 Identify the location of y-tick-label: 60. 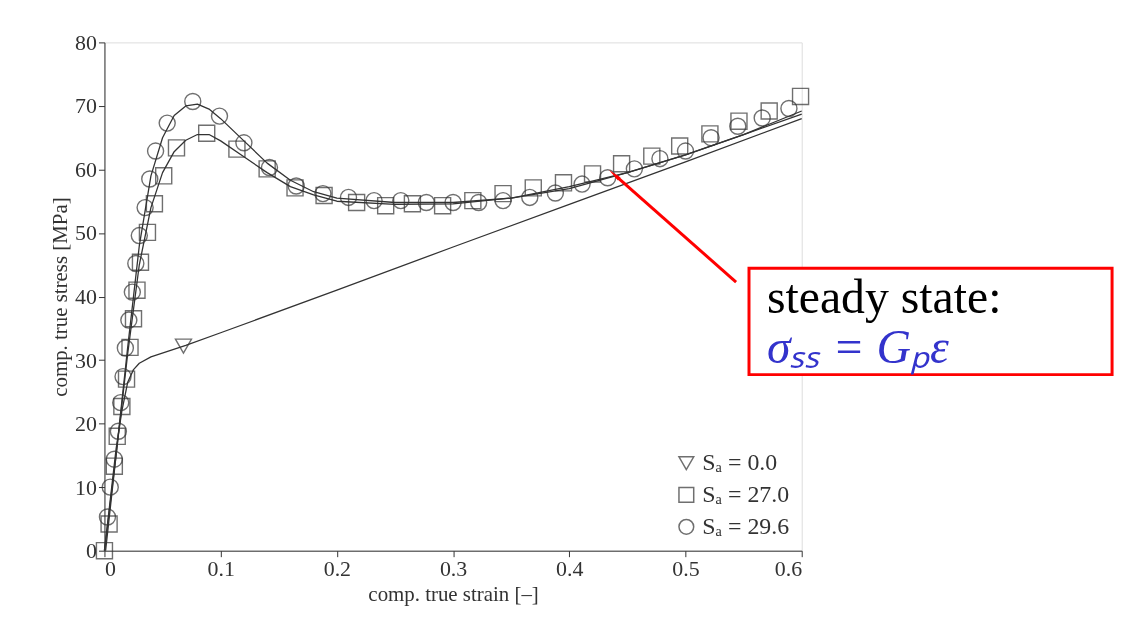
(86, 169).